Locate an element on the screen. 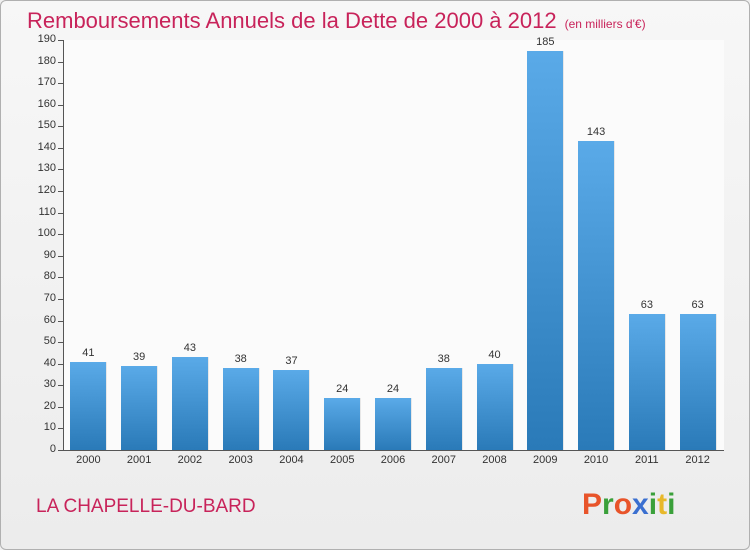 This screenshot has height=550, width=750. logo-letter: x is located at coordinates (640, 504).